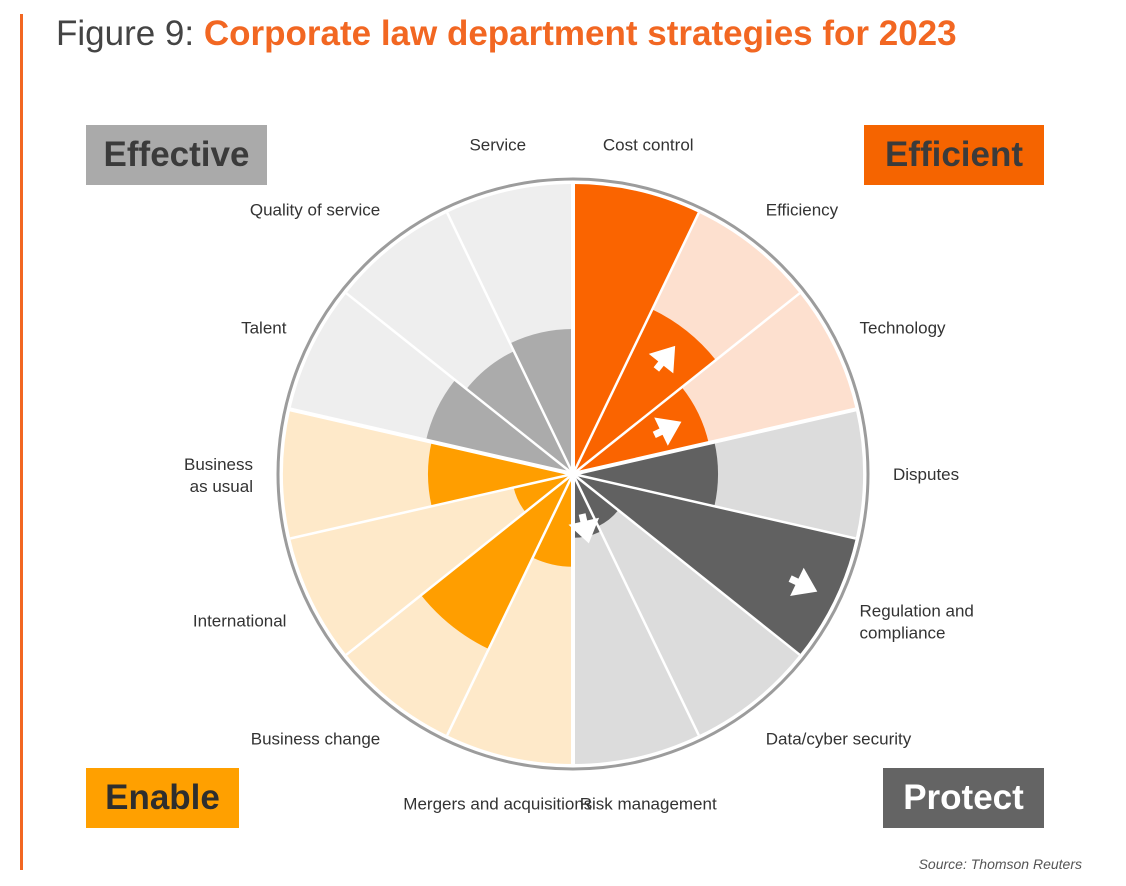 The image size is (1126, 886). I want to click on wedge-value-regulation-and-compliance, so click(714, 564).